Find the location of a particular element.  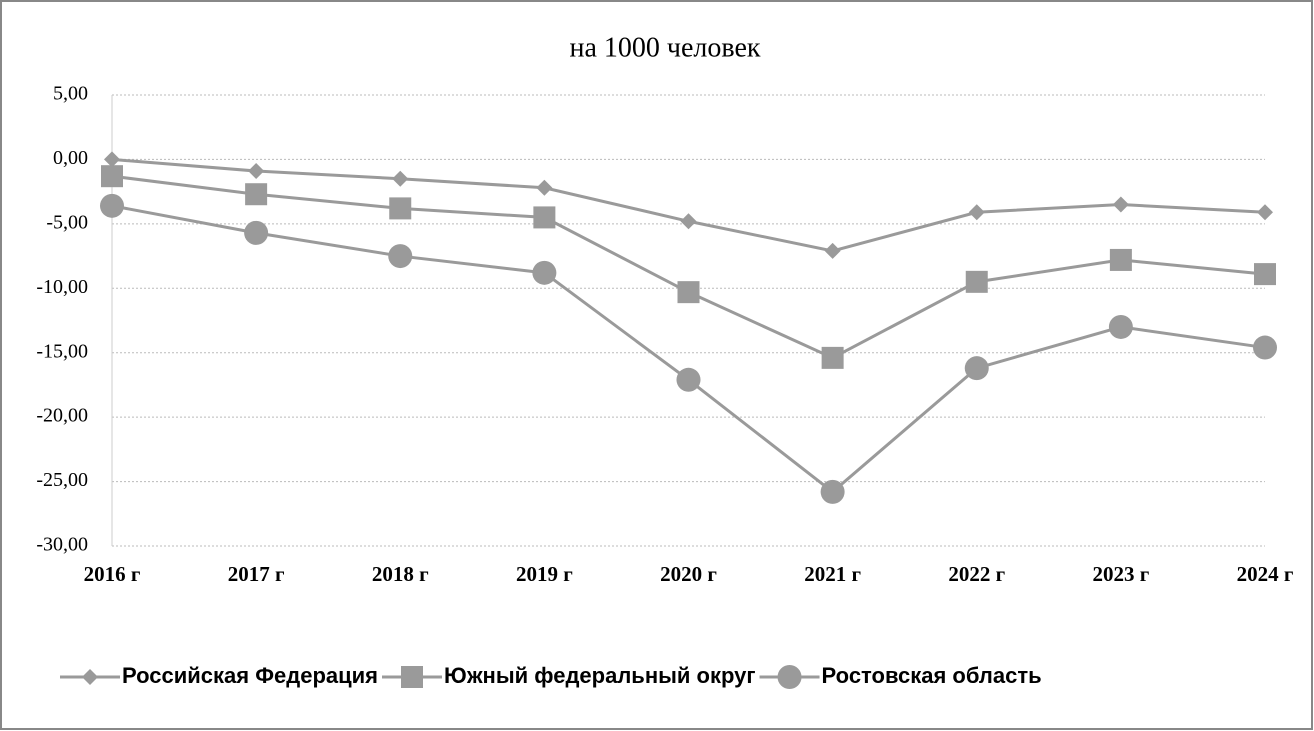

x-tick-label: 2023 г is located at coordinates (1120, 574).